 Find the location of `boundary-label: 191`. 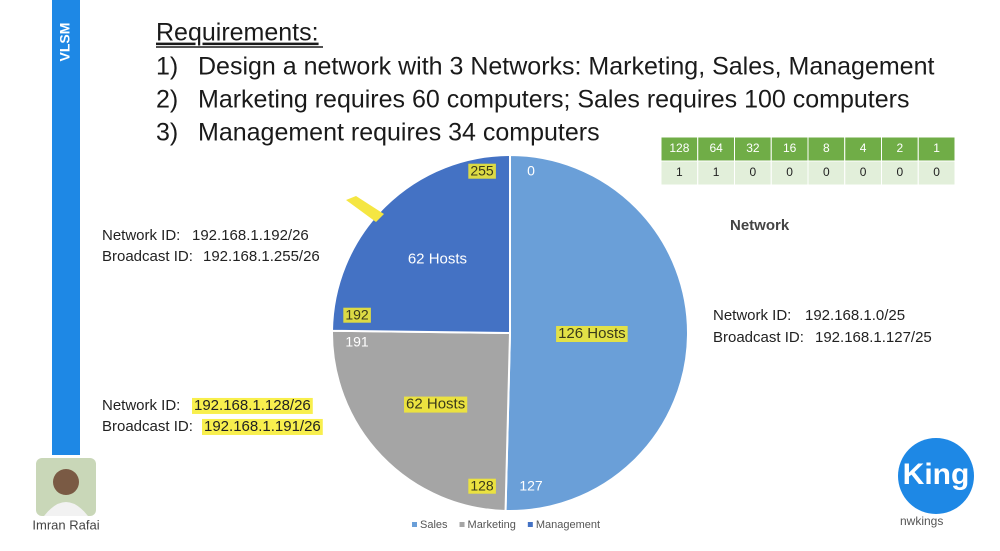

boundary-label: 191 is located at coordinates (357, 342).